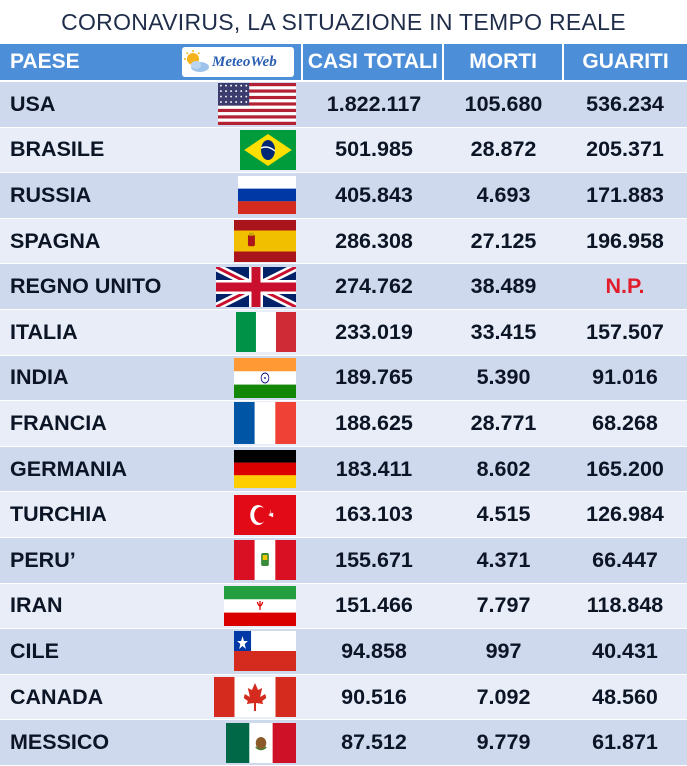 This screenshot has width=687, height=766. I want to click on header-country: PAESE MeteoWeb, so click(150, 62).